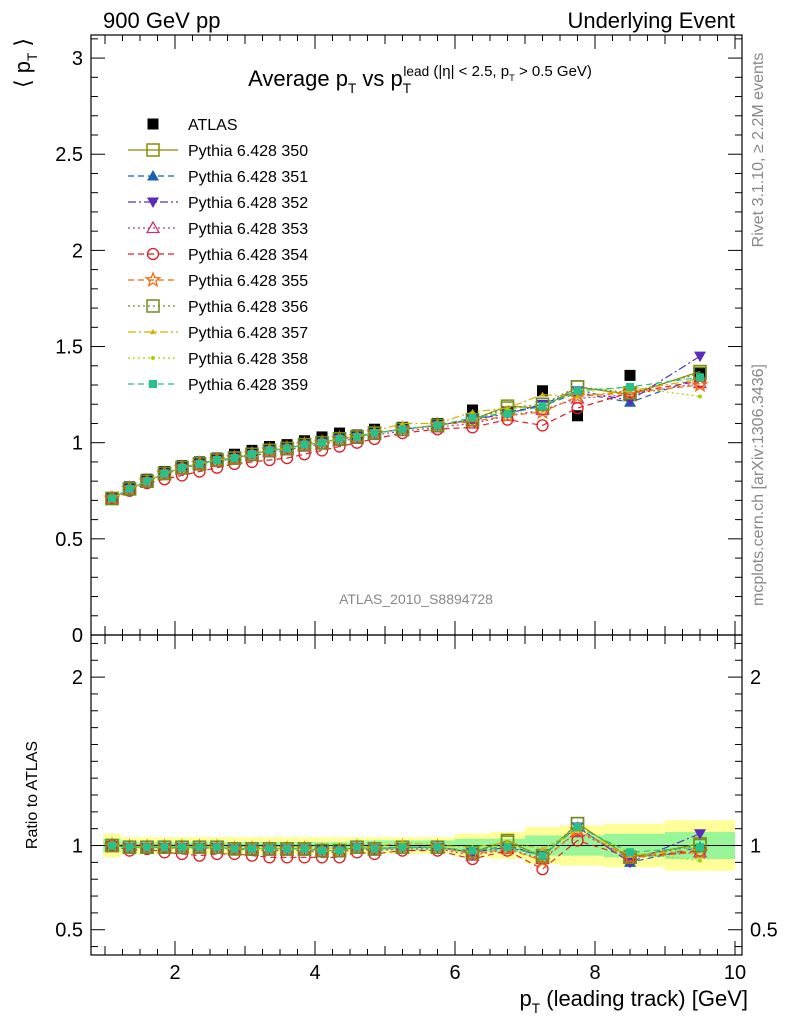 The width and height of the screenshot is (786, 1024). What do you see at coordinates (213, 125) in the screenshot?
I see `legend-label: ATLAS` at bounding box center [213, 125].